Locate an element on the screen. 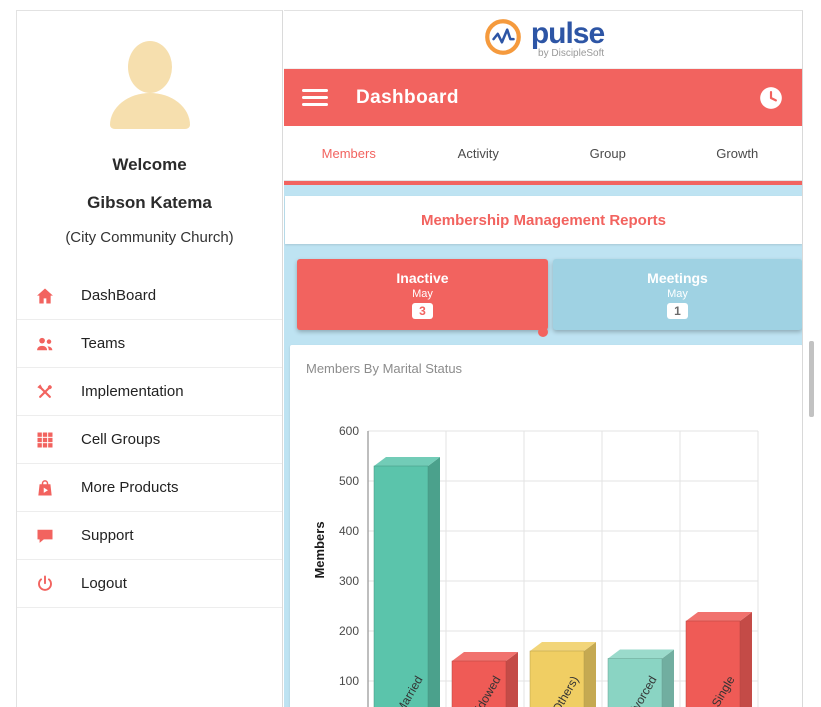 This screenshot has height=707, width=821. chart-title: Members By Marital Status is located at coordinates (384, 368).